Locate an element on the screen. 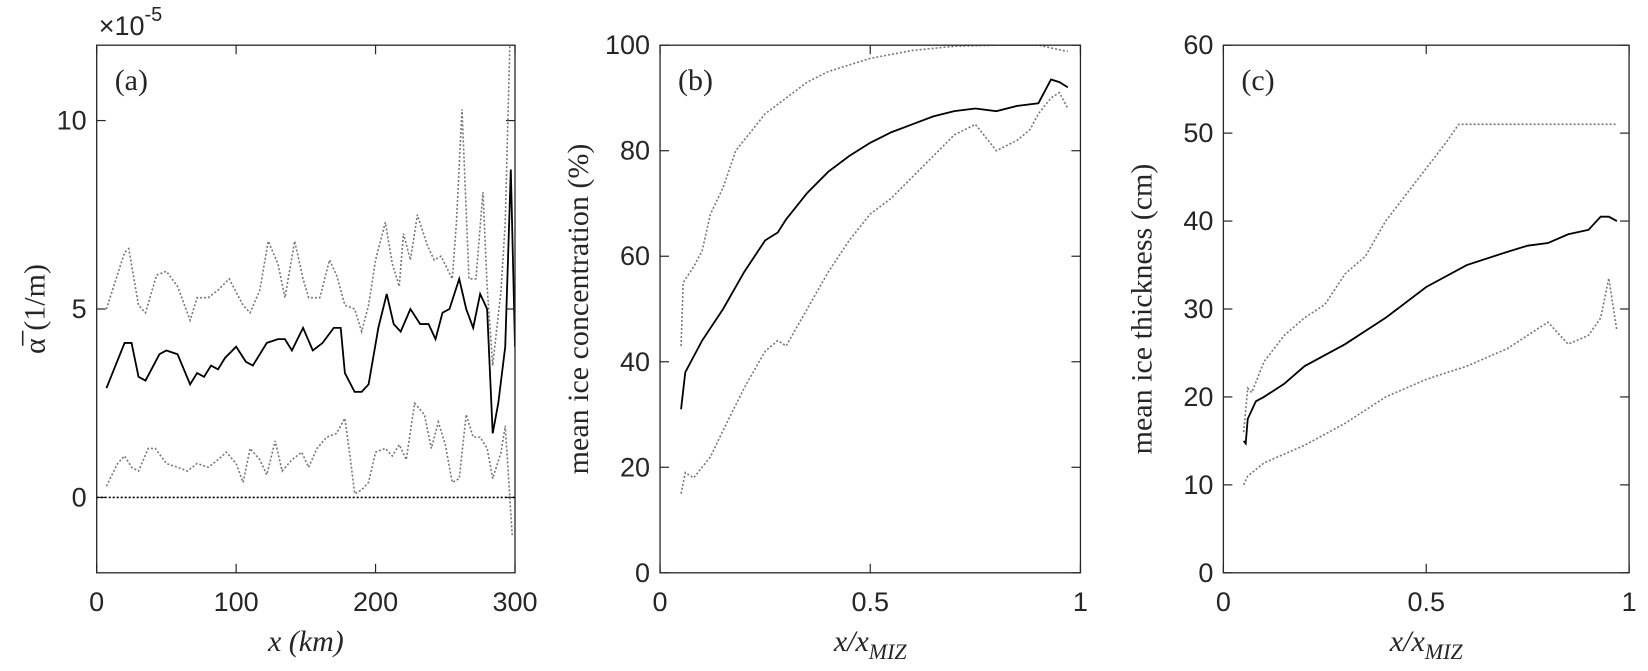 The width and height of the screenshot is (1648, 671). y-multiplier: ×10⁻⁵ is located at coordinates (131, 22).